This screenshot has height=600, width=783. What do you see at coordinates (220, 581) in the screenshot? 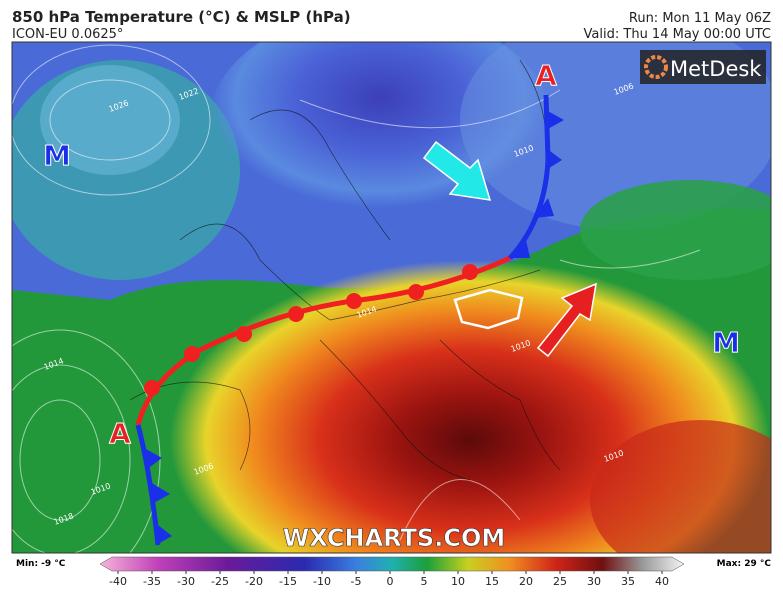
I see `colorbar-tick-label: -25` at bounding box center [220, 581].